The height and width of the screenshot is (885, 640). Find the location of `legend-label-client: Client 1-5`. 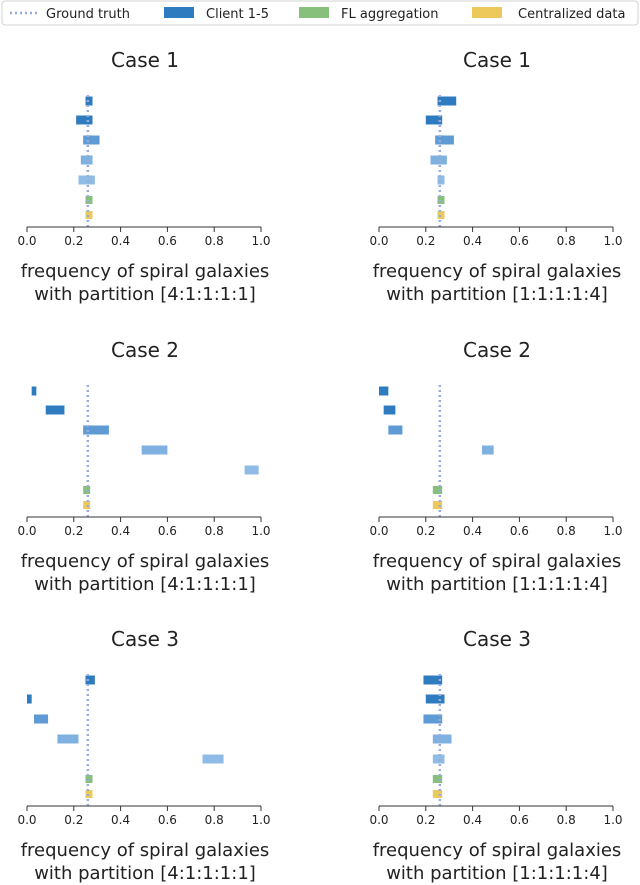

legend-label-client: Client 1-5 is located at coordinates (237, 14).